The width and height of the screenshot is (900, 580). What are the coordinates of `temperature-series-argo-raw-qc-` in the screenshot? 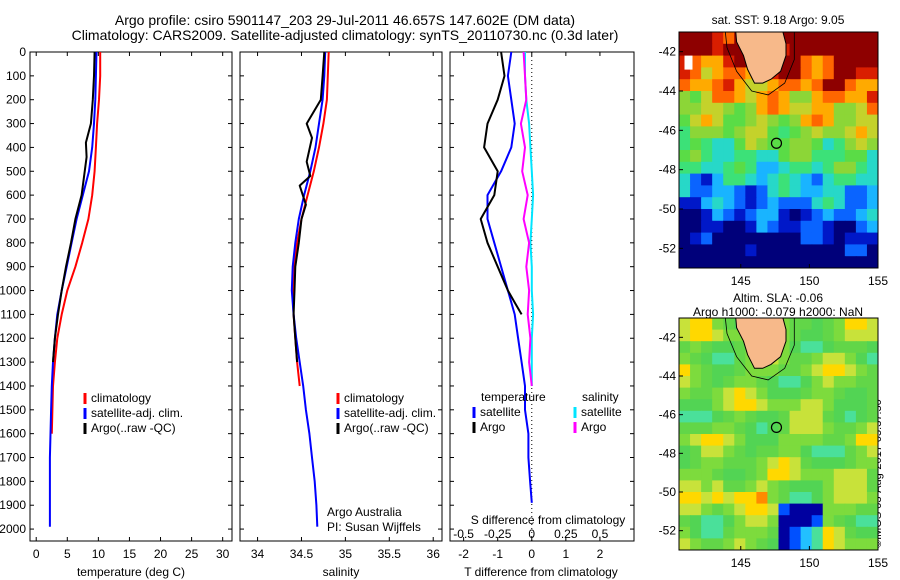 It's located at (74, 207).